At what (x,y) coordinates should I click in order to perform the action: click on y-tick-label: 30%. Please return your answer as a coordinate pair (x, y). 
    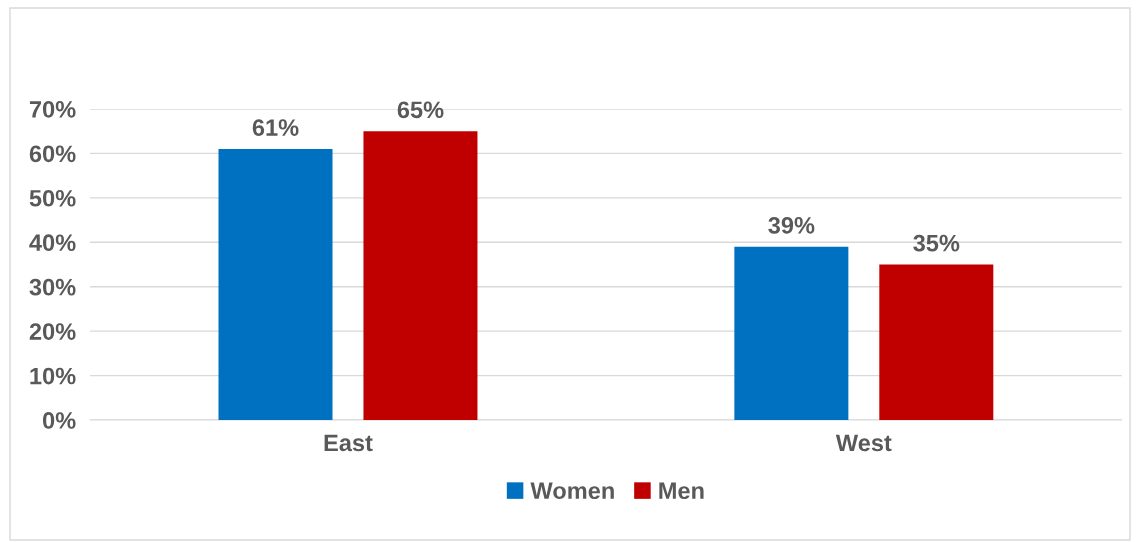
    Looking at the image, I should click on (52, 287).